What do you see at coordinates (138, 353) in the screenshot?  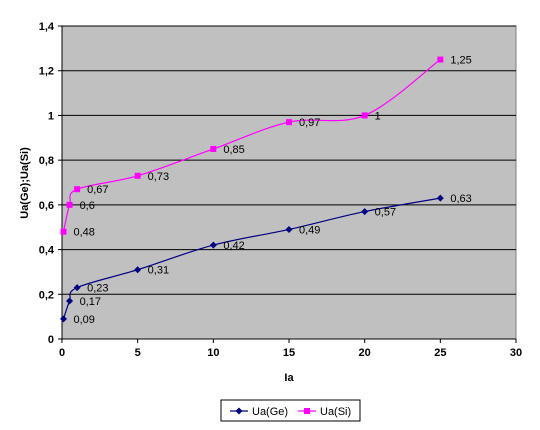 I see `x-tick-label: 5` at bounding box center [138, 353].